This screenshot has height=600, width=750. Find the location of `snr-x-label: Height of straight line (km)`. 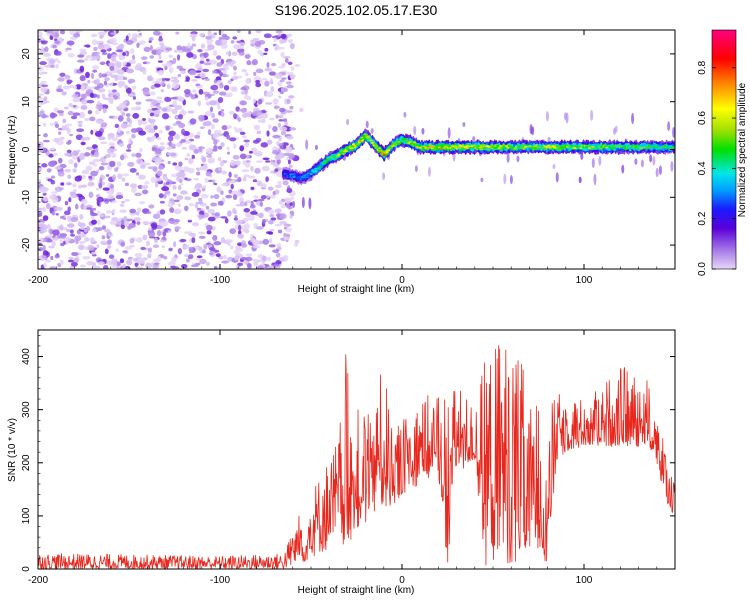

snr-x-label: Height of straight line (km) is located at coordinates (356, 590).